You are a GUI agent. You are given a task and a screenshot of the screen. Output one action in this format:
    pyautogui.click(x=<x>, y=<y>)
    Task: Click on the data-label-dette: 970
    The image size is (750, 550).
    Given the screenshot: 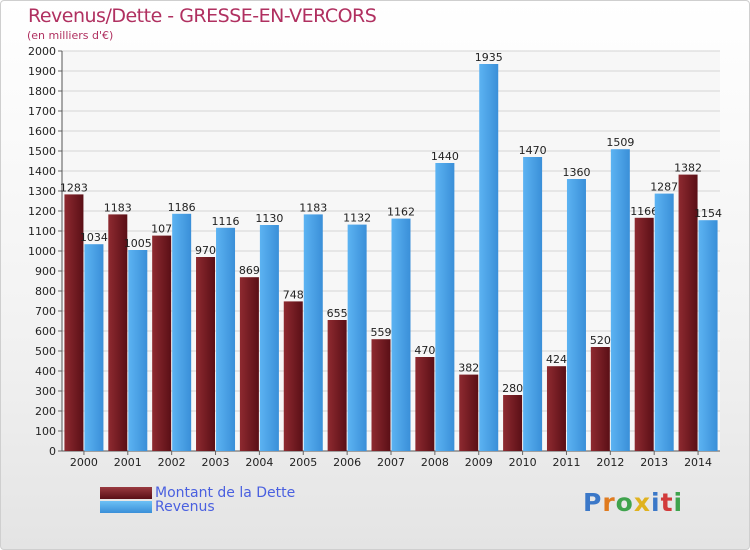 What is the action you would take?
    pyautogui.click(x=205, y=250)
    